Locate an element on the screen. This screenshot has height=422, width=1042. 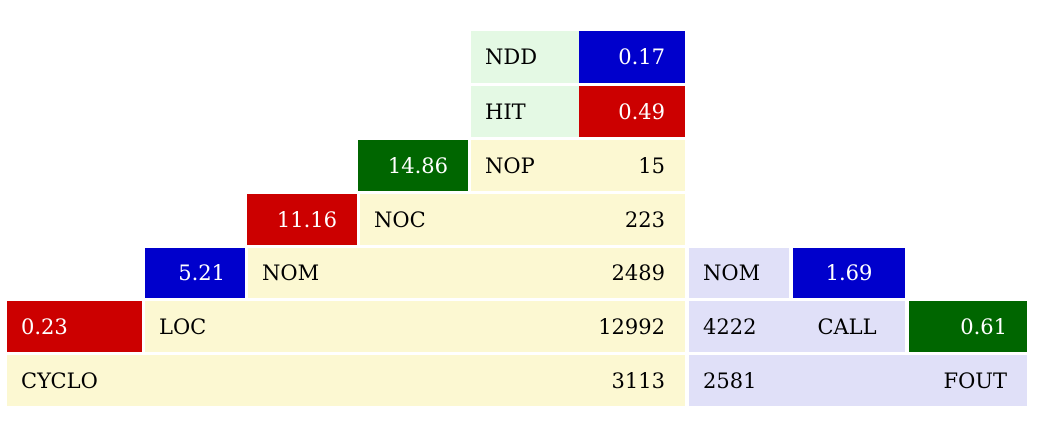
nom-value-cell: 2489 is located at coordinates (632, 273).